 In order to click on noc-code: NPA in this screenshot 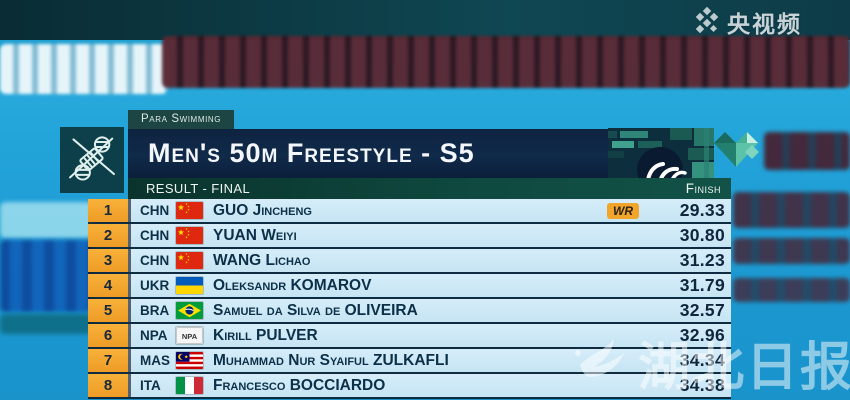, I will do `click(154, 335)`.